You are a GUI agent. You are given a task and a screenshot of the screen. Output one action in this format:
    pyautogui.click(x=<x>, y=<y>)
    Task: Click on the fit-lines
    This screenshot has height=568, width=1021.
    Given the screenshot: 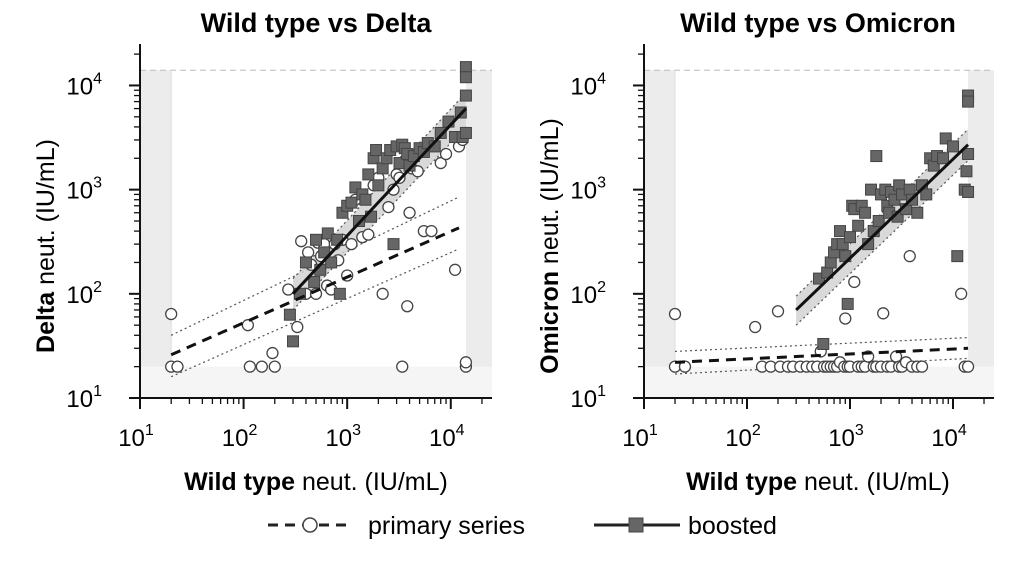 What is the action you would take?
    pyautogui.click(x=822, y=253)
    